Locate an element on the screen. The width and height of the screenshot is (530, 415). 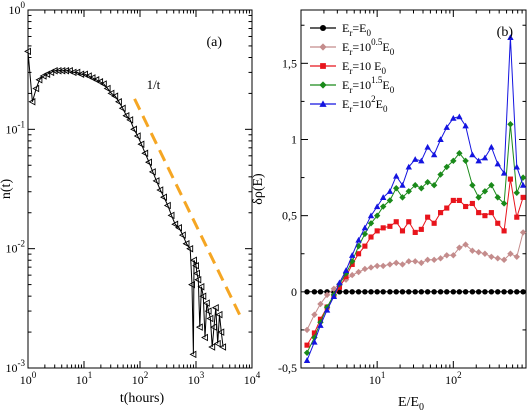
legend-label: Er=E0 is located at coordinates (356, 29).